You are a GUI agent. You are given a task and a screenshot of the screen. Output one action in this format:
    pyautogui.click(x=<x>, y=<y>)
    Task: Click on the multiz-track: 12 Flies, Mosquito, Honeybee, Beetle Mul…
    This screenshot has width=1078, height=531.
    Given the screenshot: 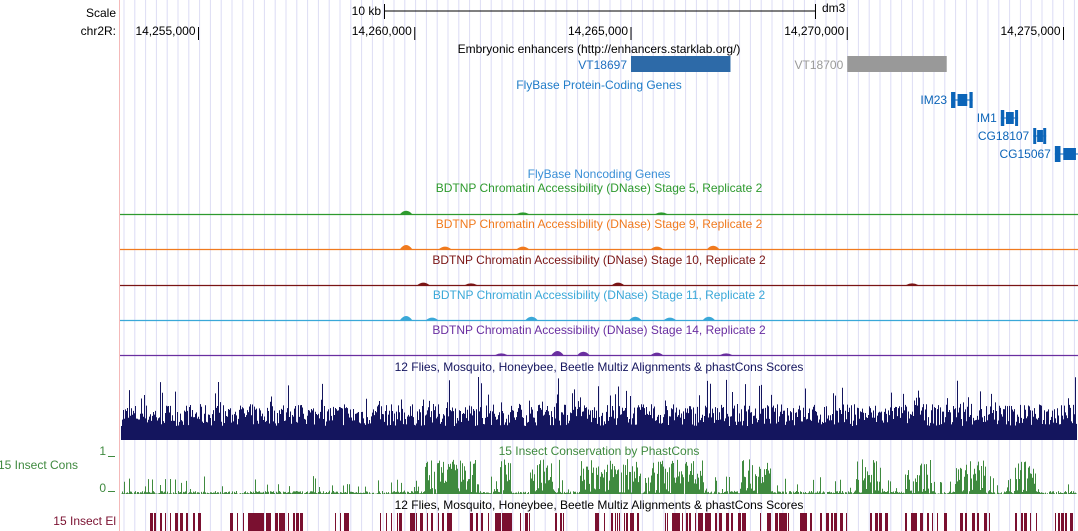 What is the action you would take?
    pyautogui.click(x=599, y=400)
    